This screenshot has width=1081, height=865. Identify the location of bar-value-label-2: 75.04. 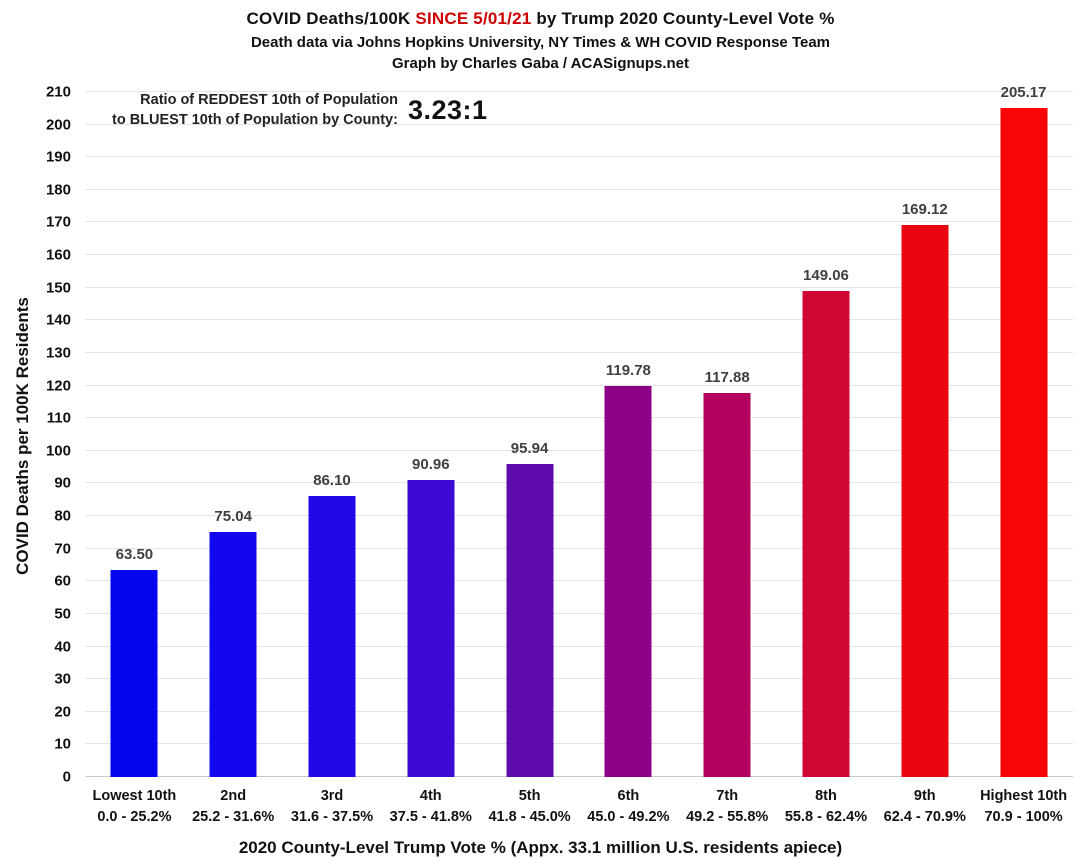
(233, 517).